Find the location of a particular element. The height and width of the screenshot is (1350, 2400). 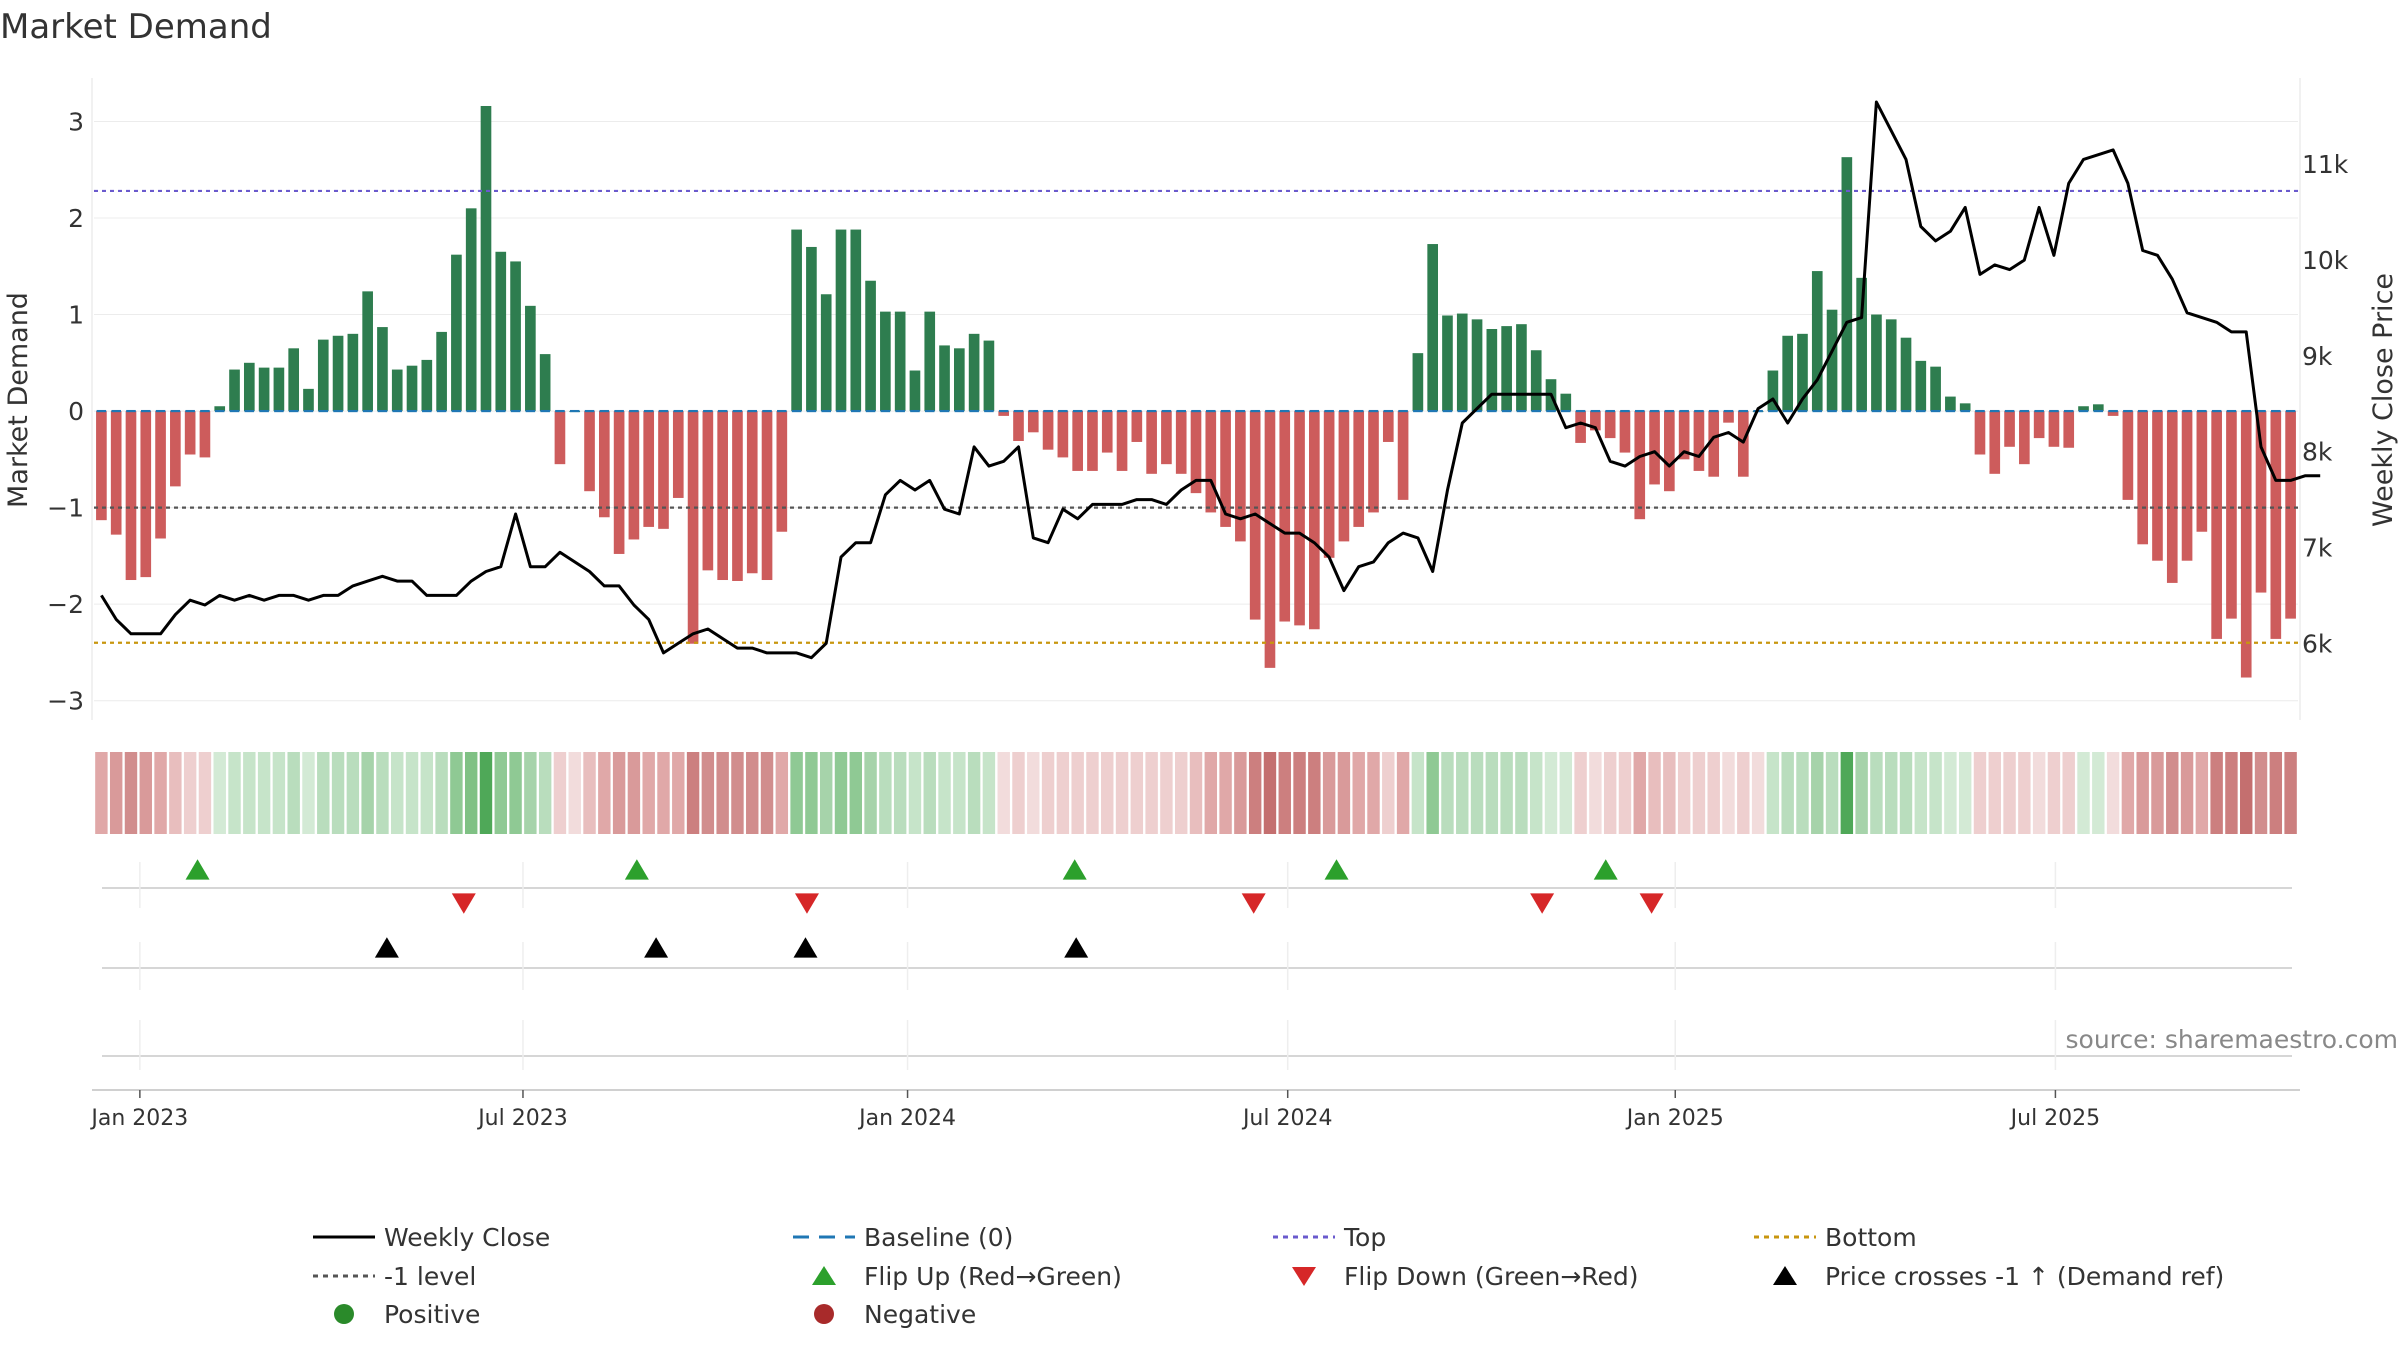

y-ticks: 3 2 1 0 −1 −2 −3 is located at coordinates (65, 411).